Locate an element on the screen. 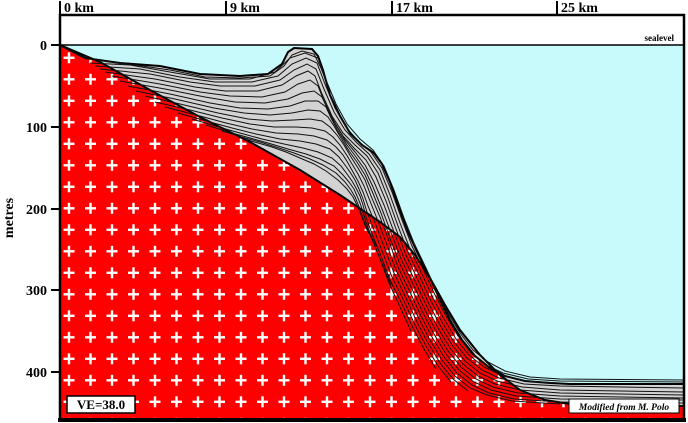 Image resolution: width=688 pixels, height=423 pixels. ve-label: VE=38.0 is located at coordinates (101, 404).